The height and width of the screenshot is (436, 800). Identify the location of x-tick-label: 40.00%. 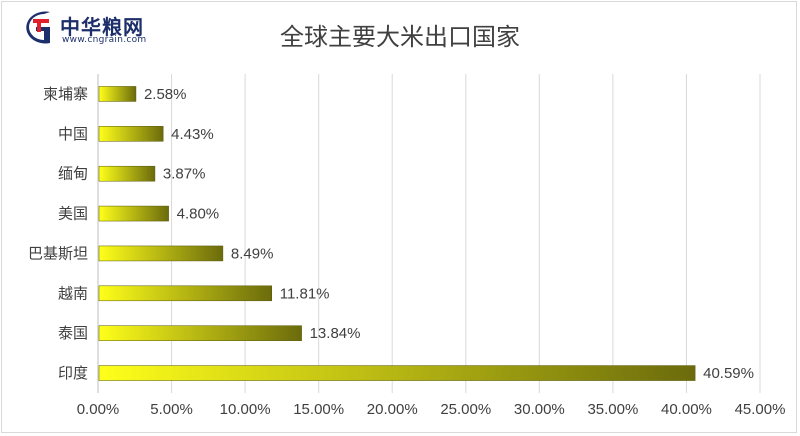
(686, 409).